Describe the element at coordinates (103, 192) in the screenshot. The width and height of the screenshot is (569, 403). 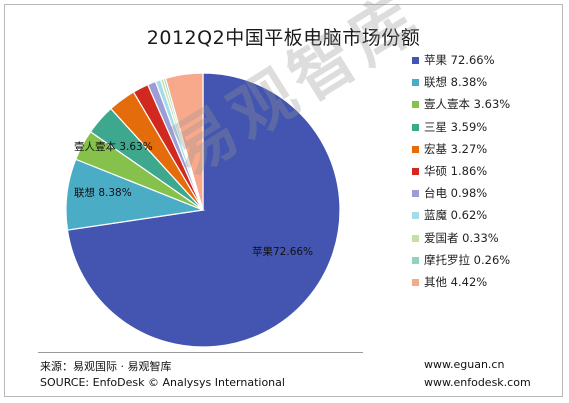
I see `pie-data-label-1: 联想 8.38%` at that location.